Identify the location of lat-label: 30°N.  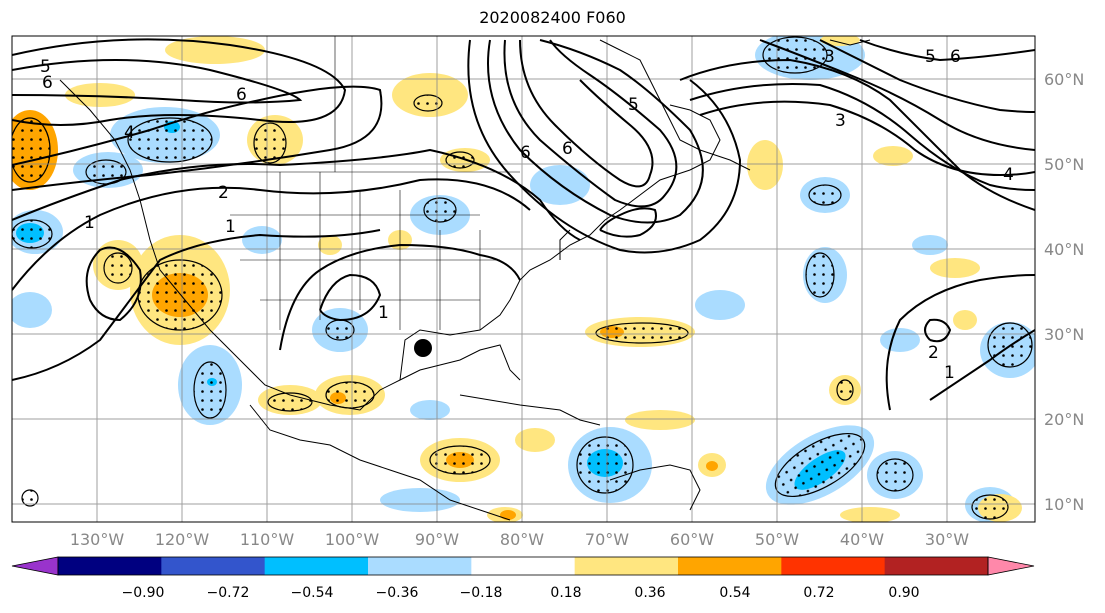
(1064, 334).